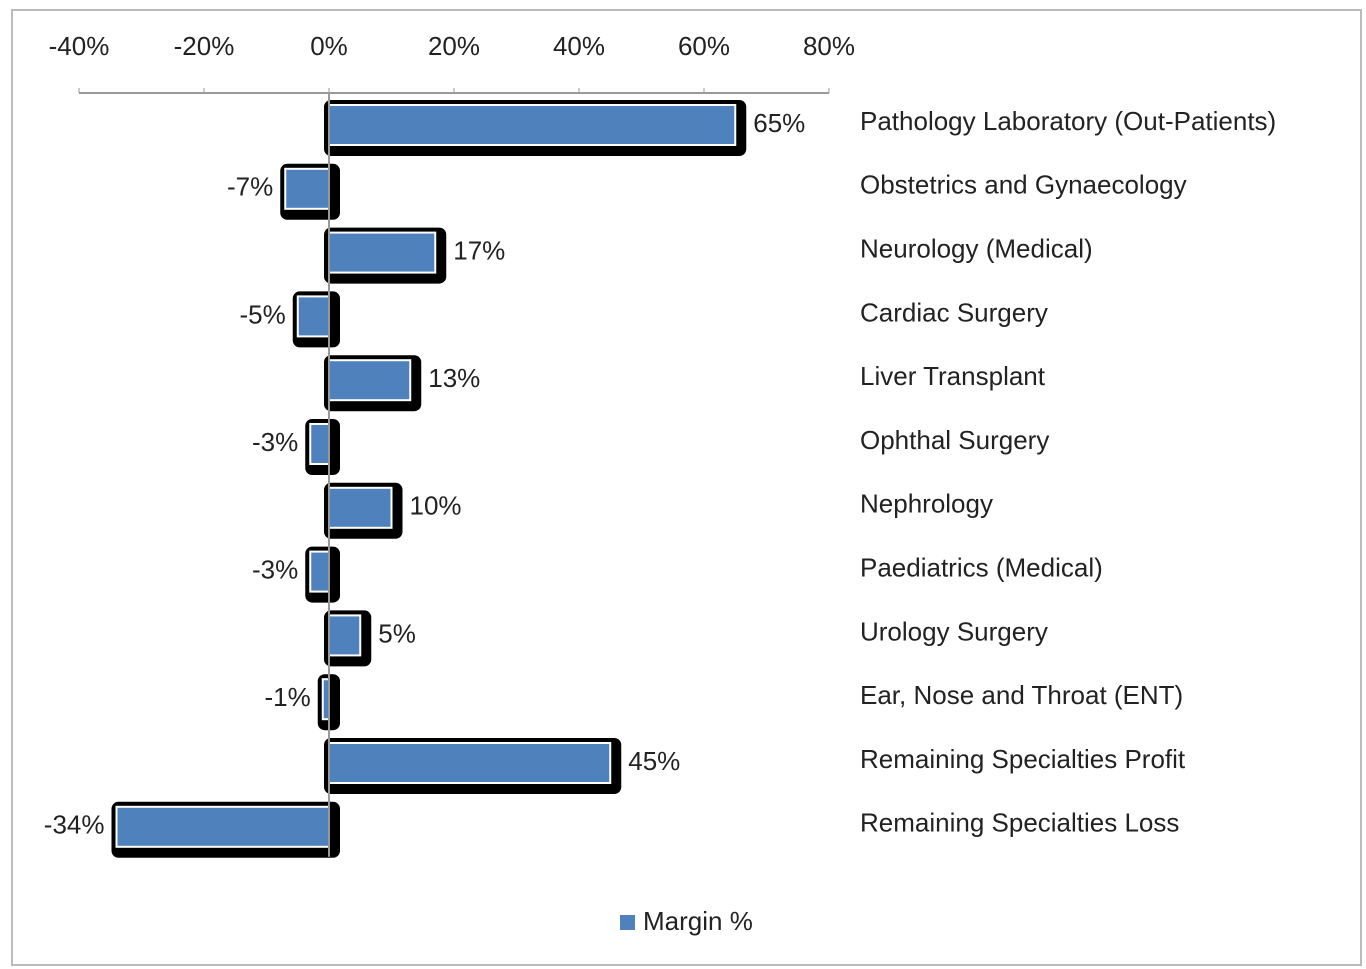 This screenshot has width=1366, height=969. I want to click on x-tick-label: 0%, so click(329, 46).